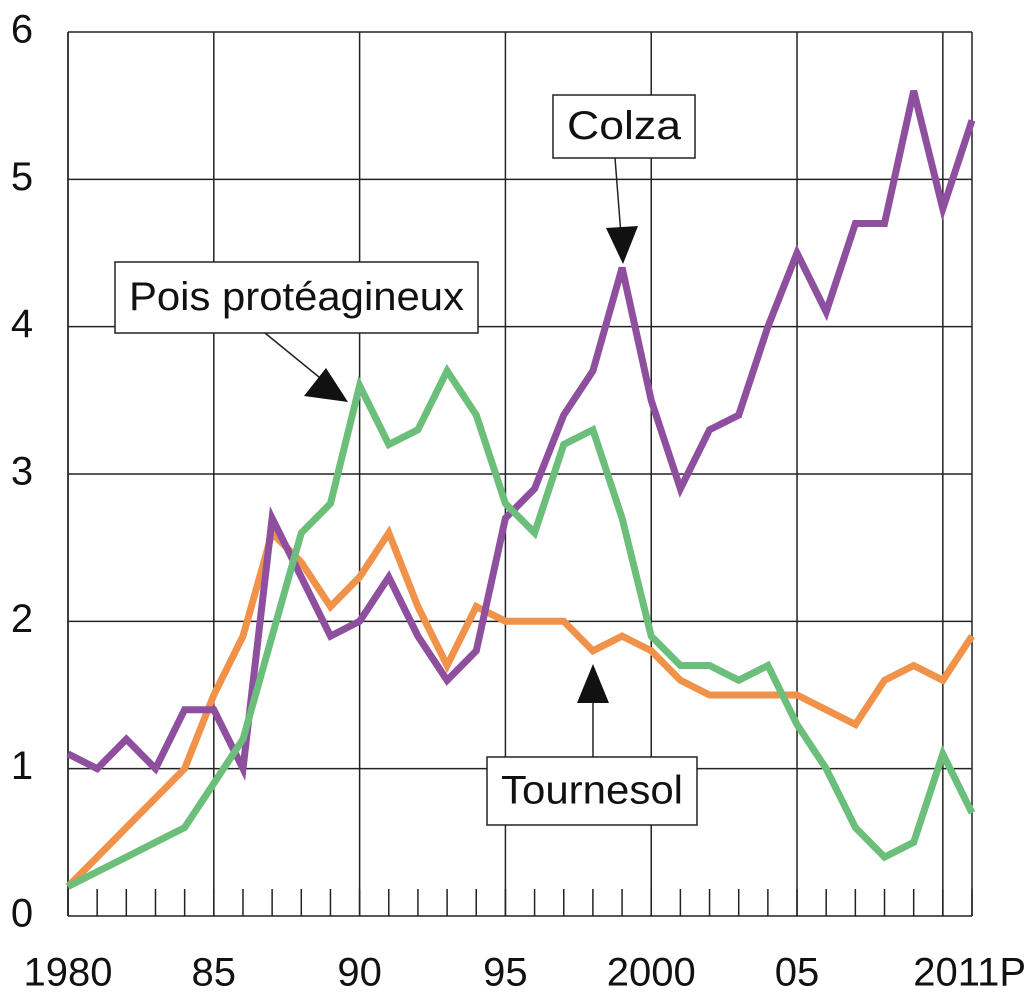 The image size is (1028, 1000). I want to click on x-tick-label: 2000, so click(651, 973).